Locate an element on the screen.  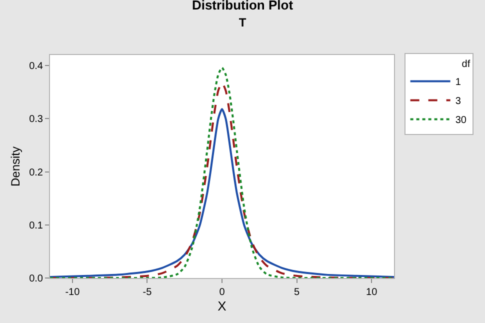
legend-label: 3 is located at coordinates (458, 102).